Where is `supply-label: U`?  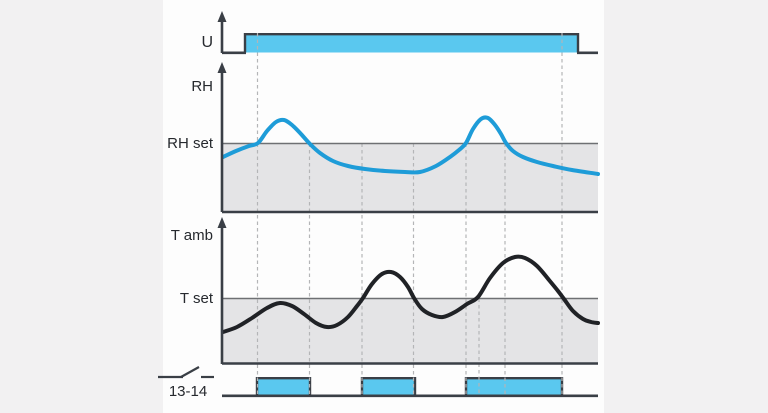
supply-label: U is located at coordinates (207, 42).